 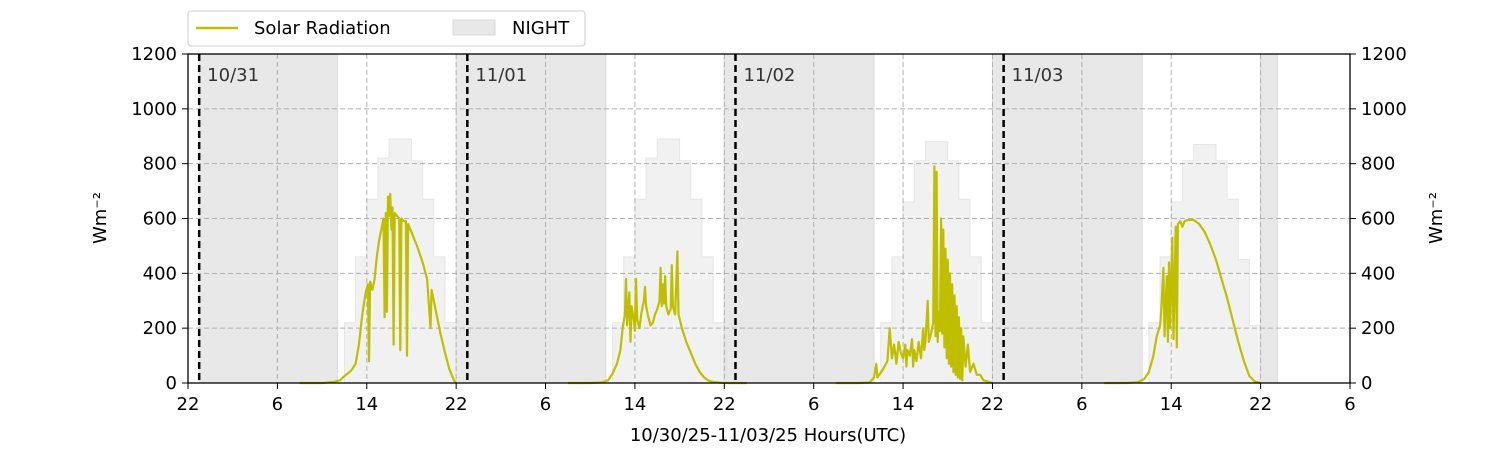 I want to click on day-label-3: 11/03, so click(x=1038, y=75).